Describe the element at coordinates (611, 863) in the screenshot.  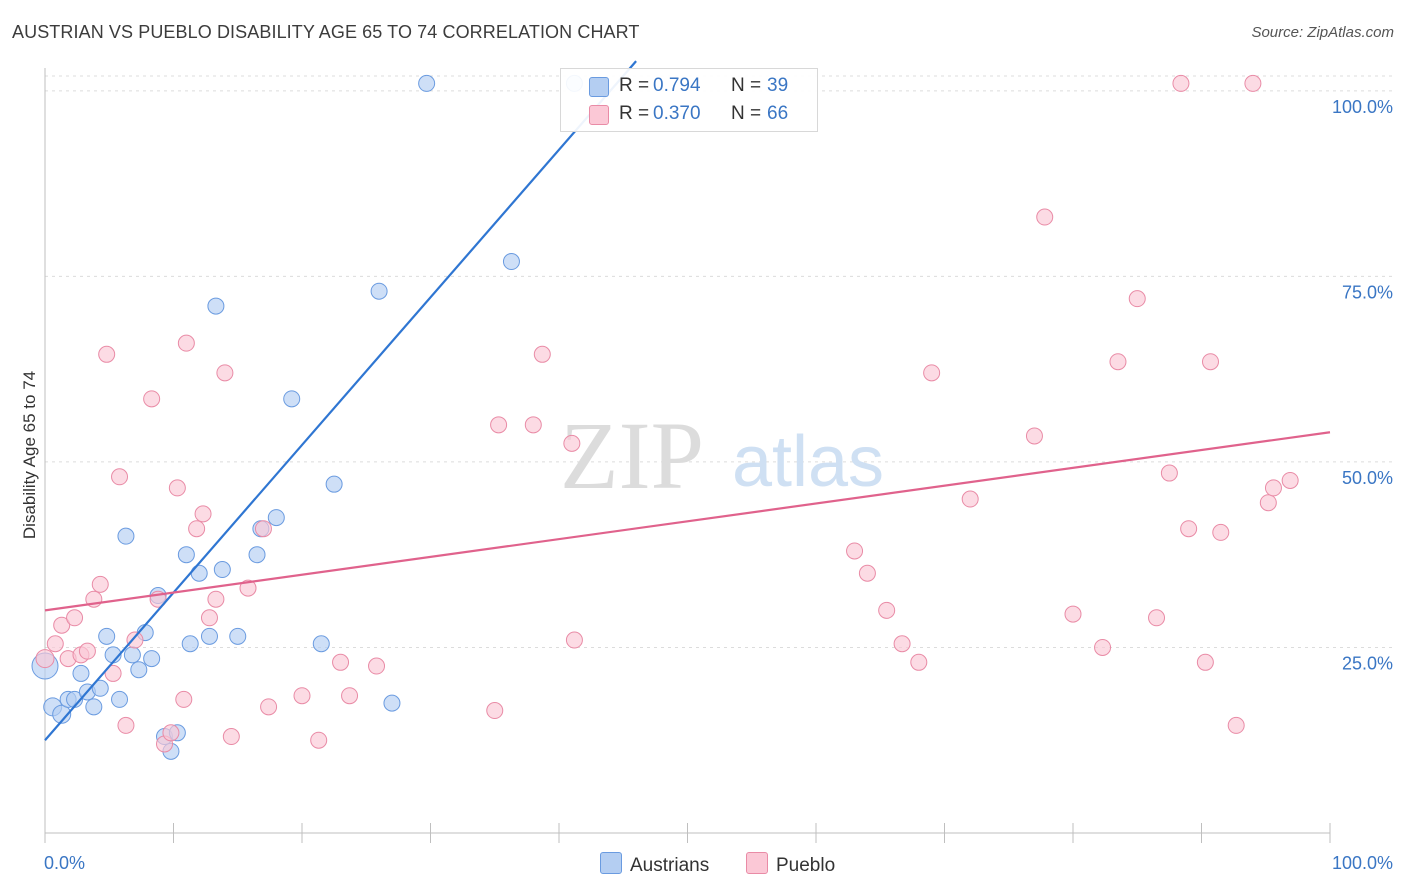
I see `austrians-legend-swatch` at that location.